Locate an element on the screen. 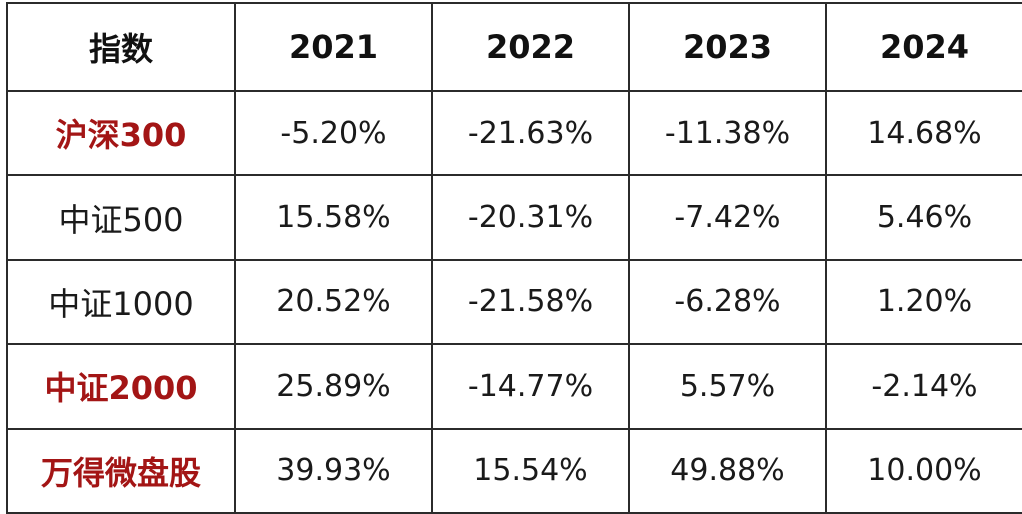 The height and width of the screenshot is (514, 1022). index-name: 万得微盘股 is located at coordinates (121, 470).